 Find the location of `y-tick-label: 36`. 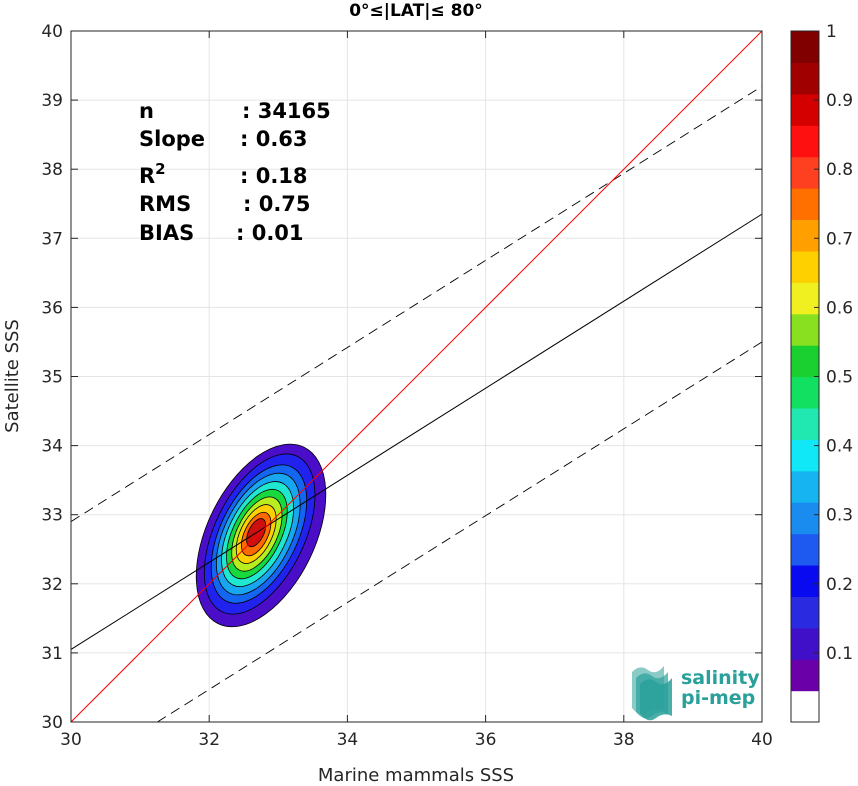

y-tick-label: 36 is located at coordinates (52, 308).